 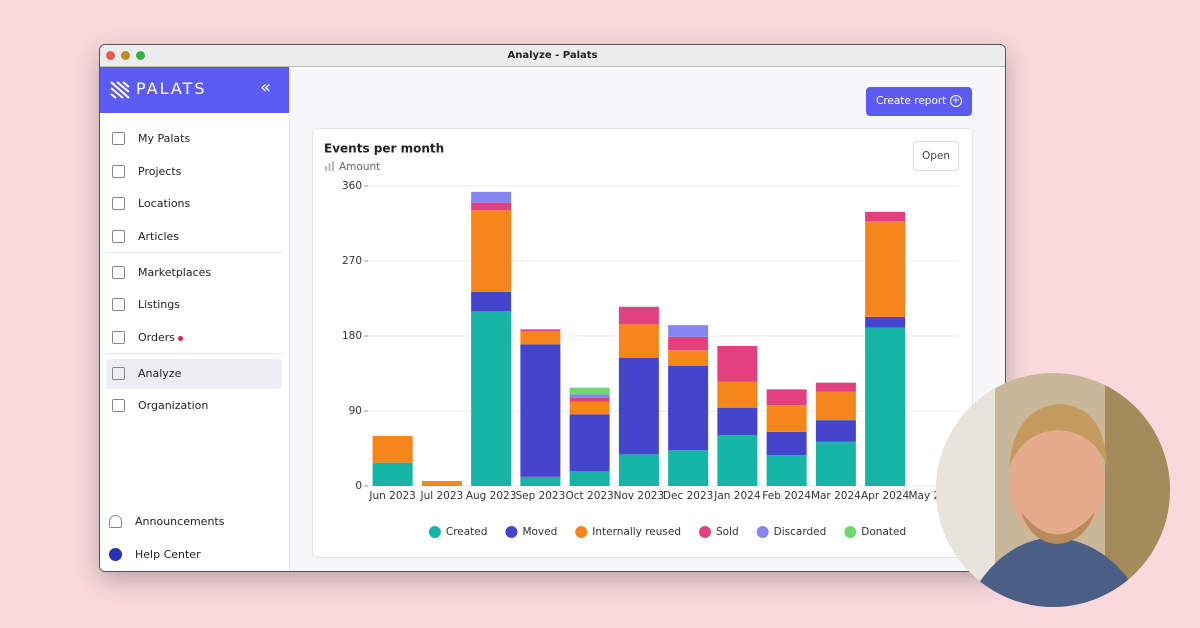 What do you see at coordinates (883, 532) in the screenshot?
I see `legend-label: Donated` at bounding box center [883, 532].